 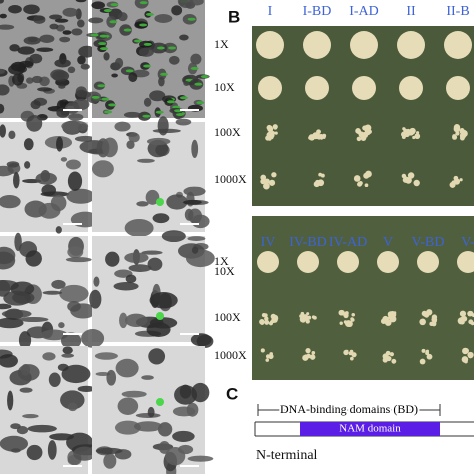 I want to click on domain-box, so click(x=370, y=429).